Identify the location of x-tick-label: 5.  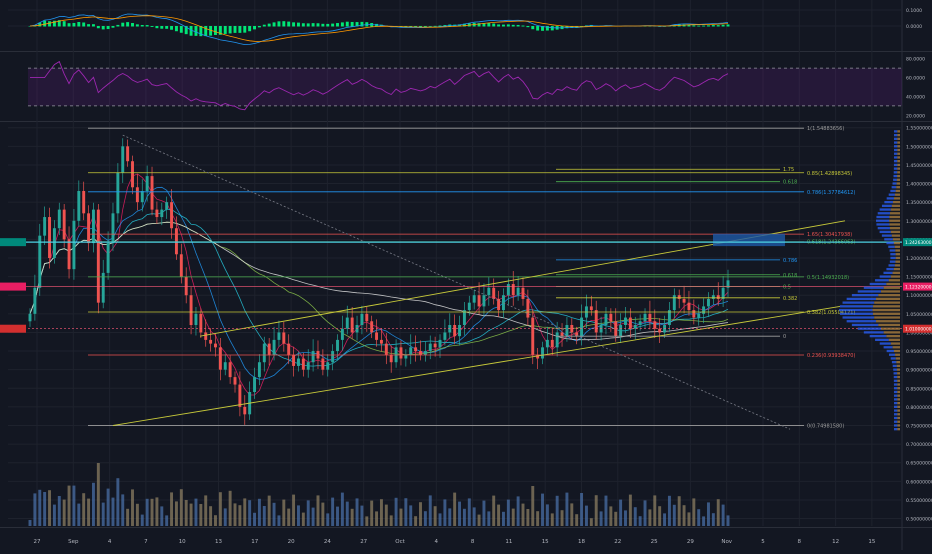
(763, 542).